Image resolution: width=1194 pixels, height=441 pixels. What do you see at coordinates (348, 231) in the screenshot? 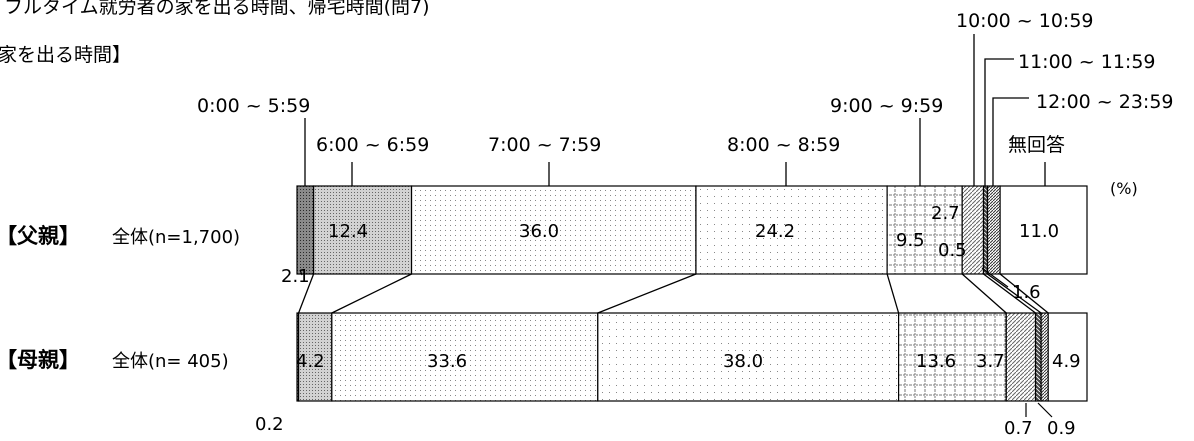
I see `value-label-father-1: 12.4` at bounding box center [348, 231].